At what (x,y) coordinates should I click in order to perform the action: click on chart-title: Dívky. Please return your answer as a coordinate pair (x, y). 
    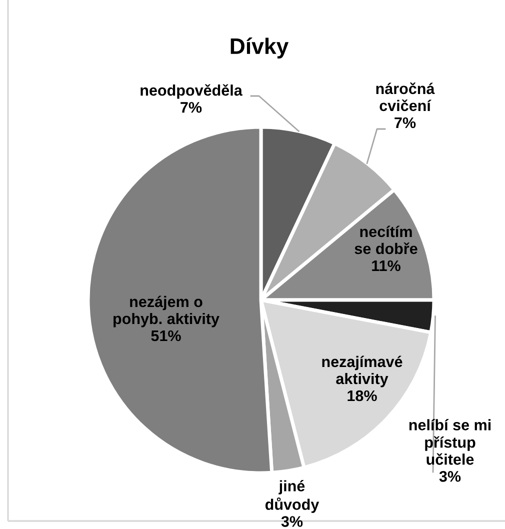
    Looking at the image, I should click on (259, 48).